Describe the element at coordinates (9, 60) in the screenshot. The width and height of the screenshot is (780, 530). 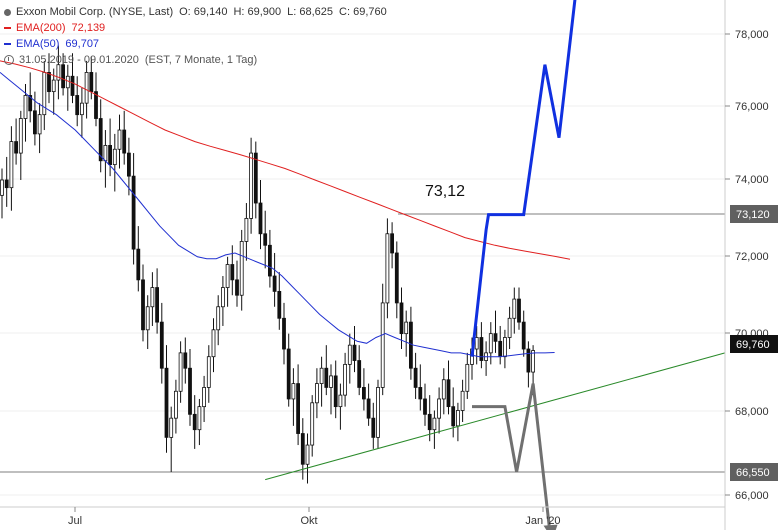
I see `clock-icon` at that location.